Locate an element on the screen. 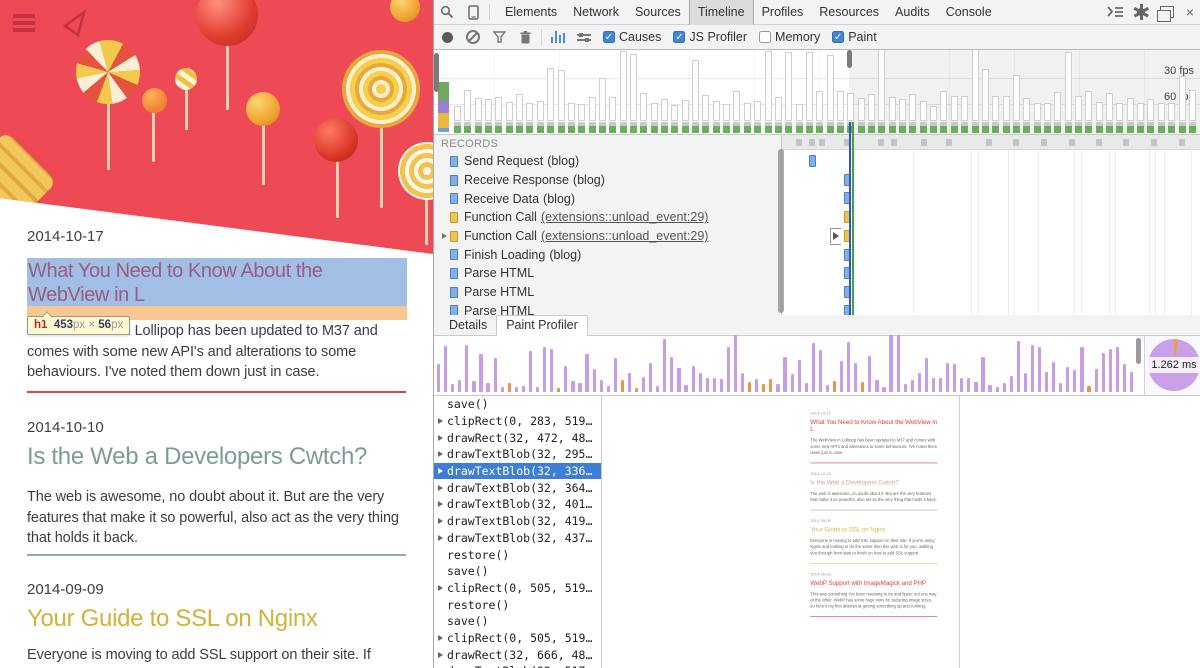  settings-button is located at coordinates (1141, 12).